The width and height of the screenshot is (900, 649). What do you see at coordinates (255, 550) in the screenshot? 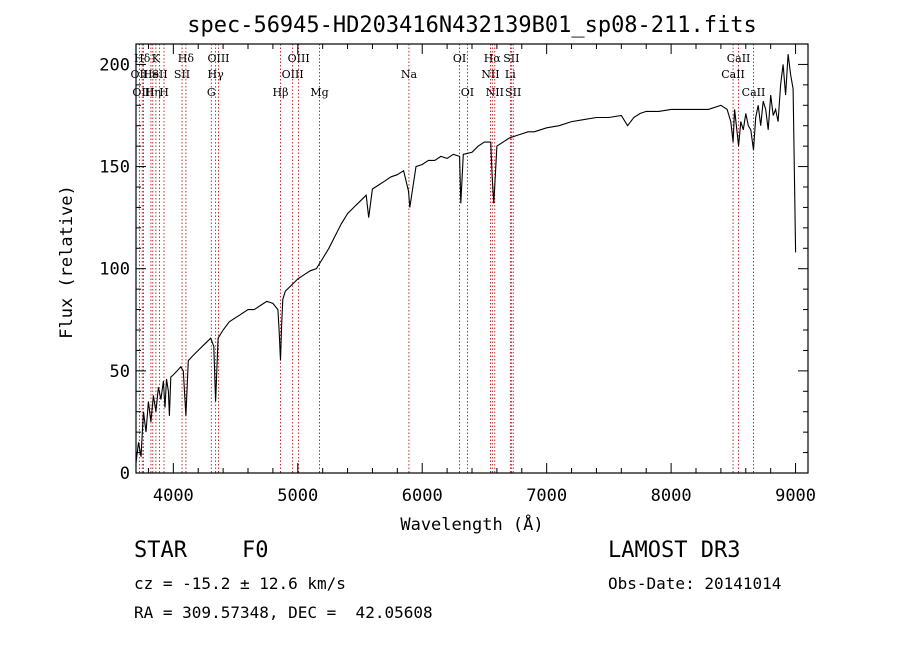
I see `object-subclass: F0` at bounding box center [255, 550].